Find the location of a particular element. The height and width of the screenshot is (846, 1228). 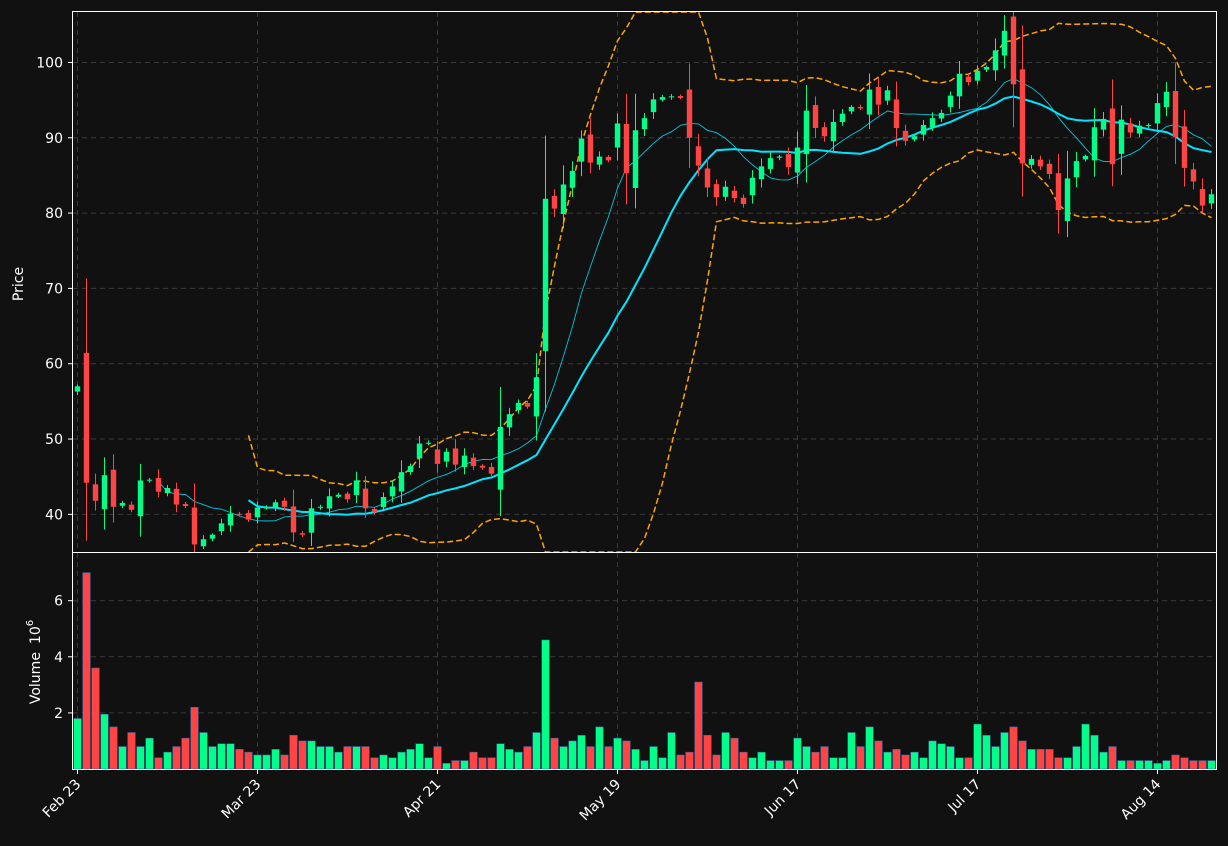

volume-label-text: Volume is located at coordinates (36, 678).